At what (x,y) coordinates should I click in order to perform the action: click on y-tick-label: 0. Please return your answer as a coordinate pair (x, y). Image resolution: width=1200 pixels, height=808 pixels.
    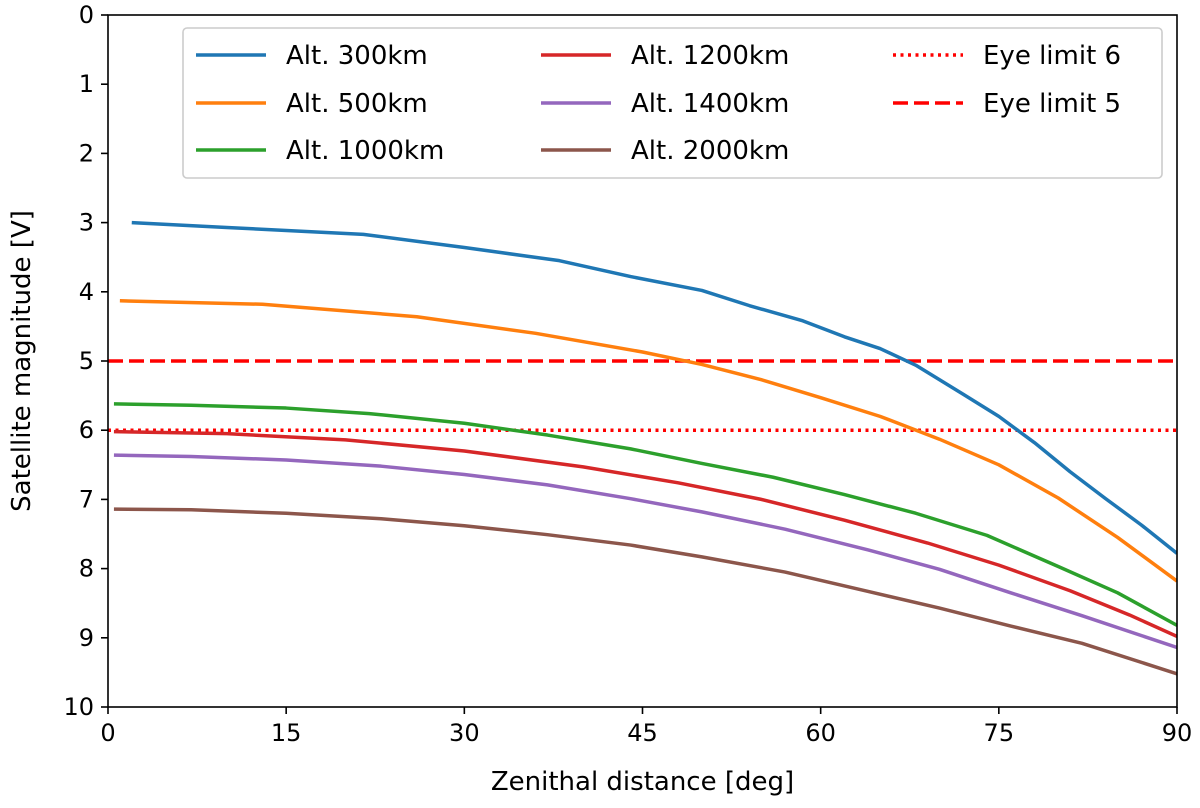
    Looking at the image, I should click on (86, 15).